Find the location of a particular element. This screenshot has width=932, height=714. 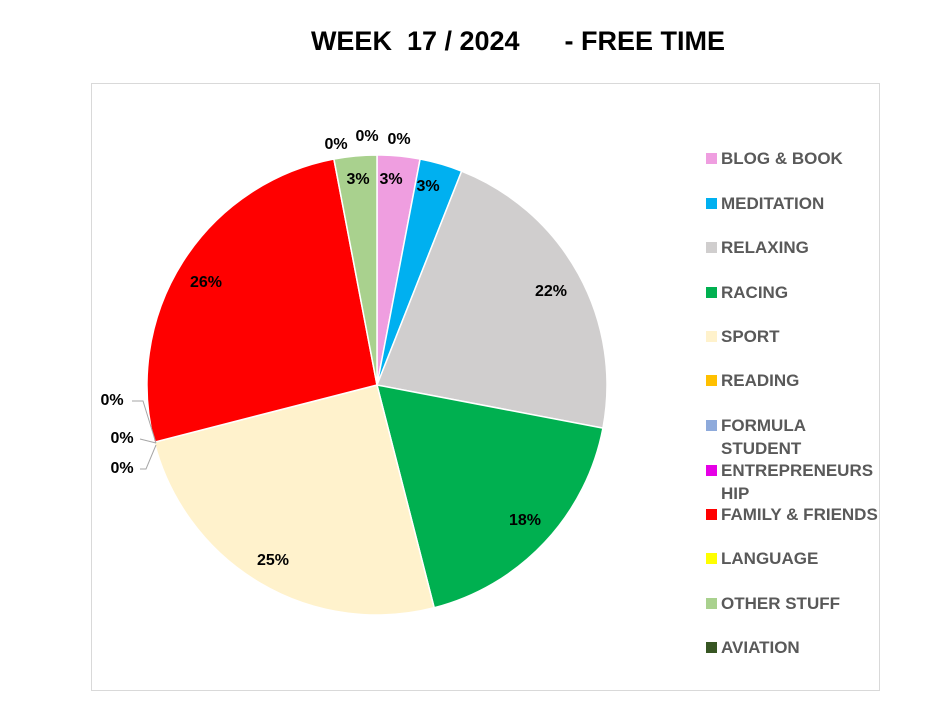

legend-label: FAMILY & FRIENDS is located at coordinates (799, 514).